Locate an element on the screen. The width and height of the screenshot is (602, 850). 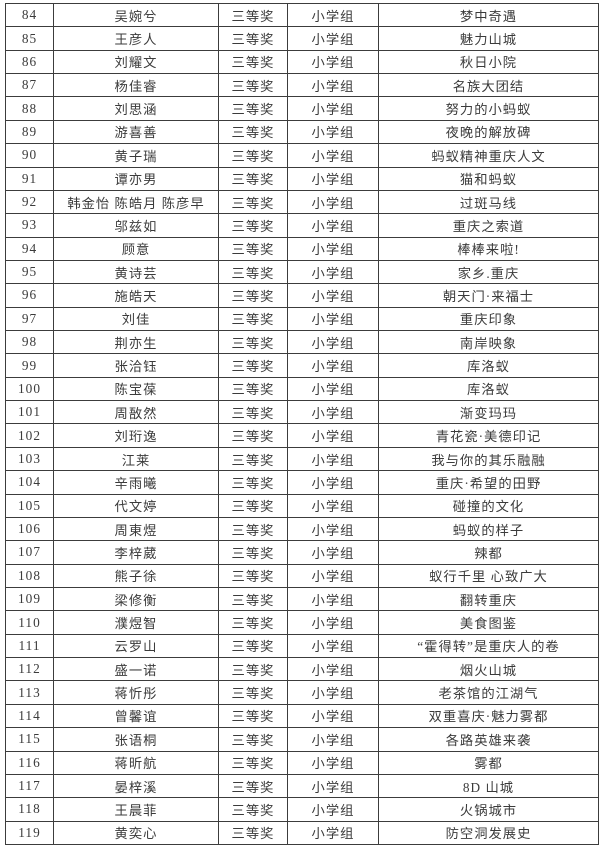
table-row: 96 施皓天 三等奖 小学组 朝天门·来福士 is located at coordinates (302, 295).